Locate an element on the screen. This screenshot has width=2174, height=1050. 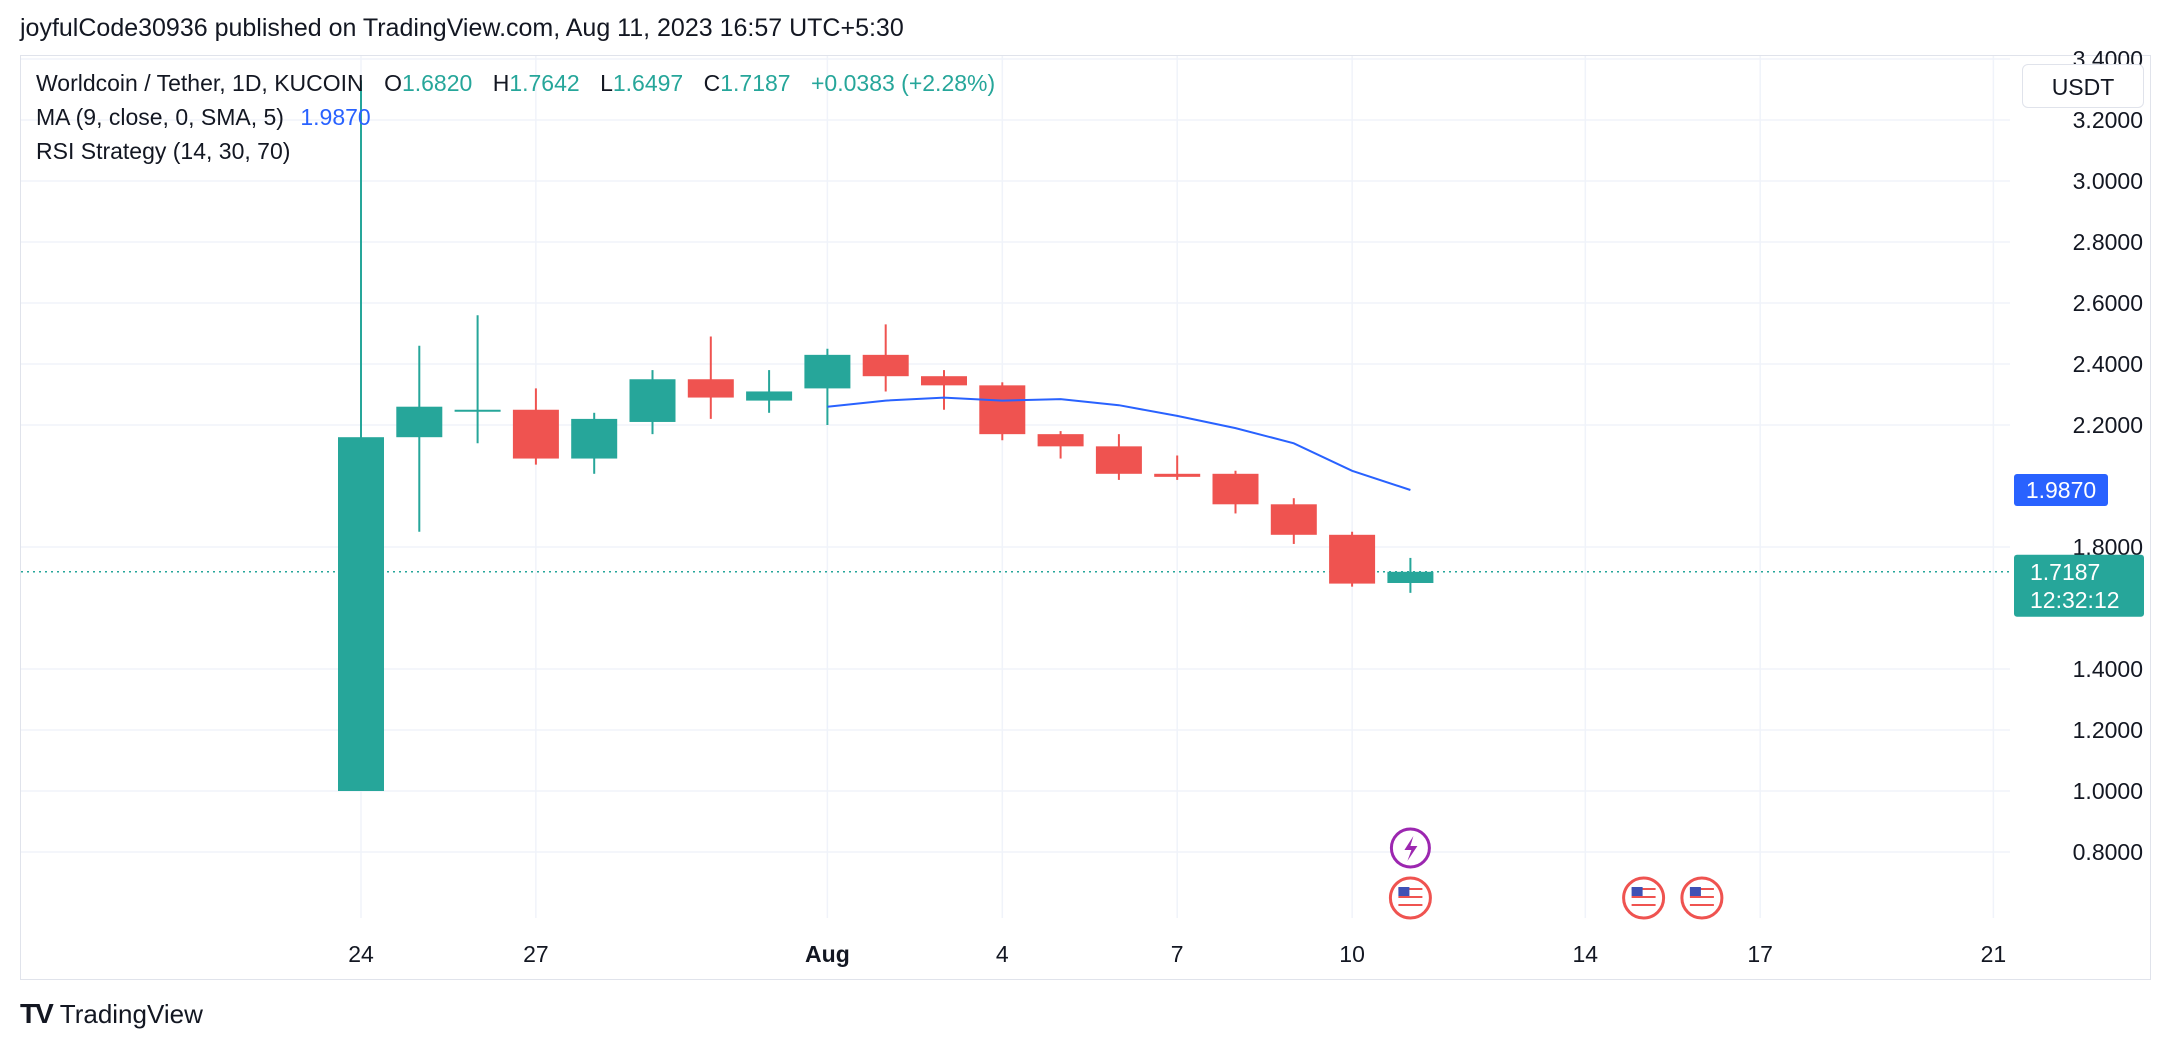
legend-ma-value: 1.9870 is located at coordinates (335, 117).